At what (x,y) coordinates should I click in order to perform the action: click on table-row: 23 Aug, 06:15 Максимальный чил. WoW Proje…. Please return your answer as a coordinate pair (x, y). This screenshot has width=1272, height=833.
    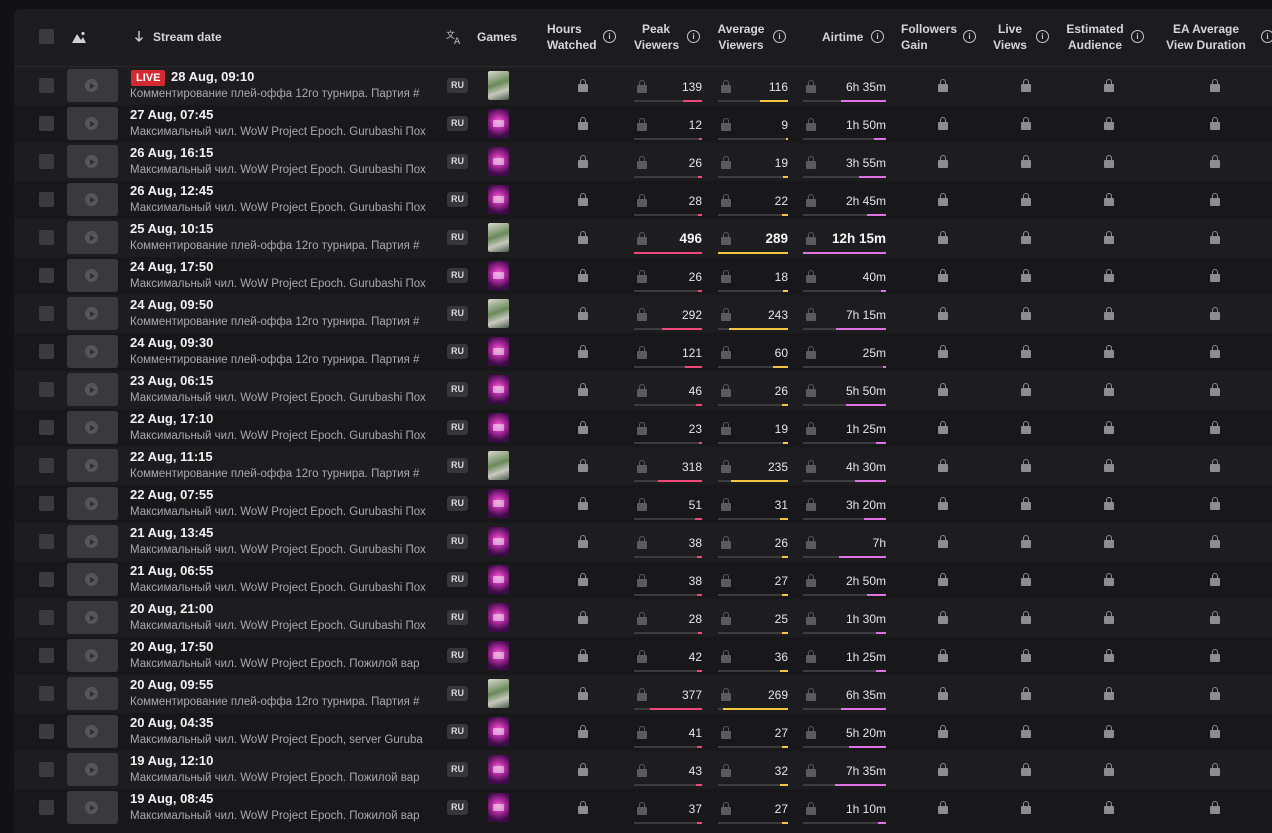
    Looking at the image, I should click on (643, 390).